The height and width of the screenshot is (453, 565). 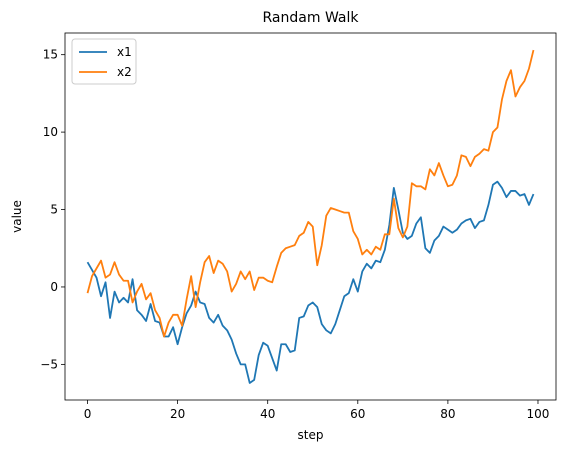 I want to click on chart-title: Randam Walk, so click(x=311, y=18).